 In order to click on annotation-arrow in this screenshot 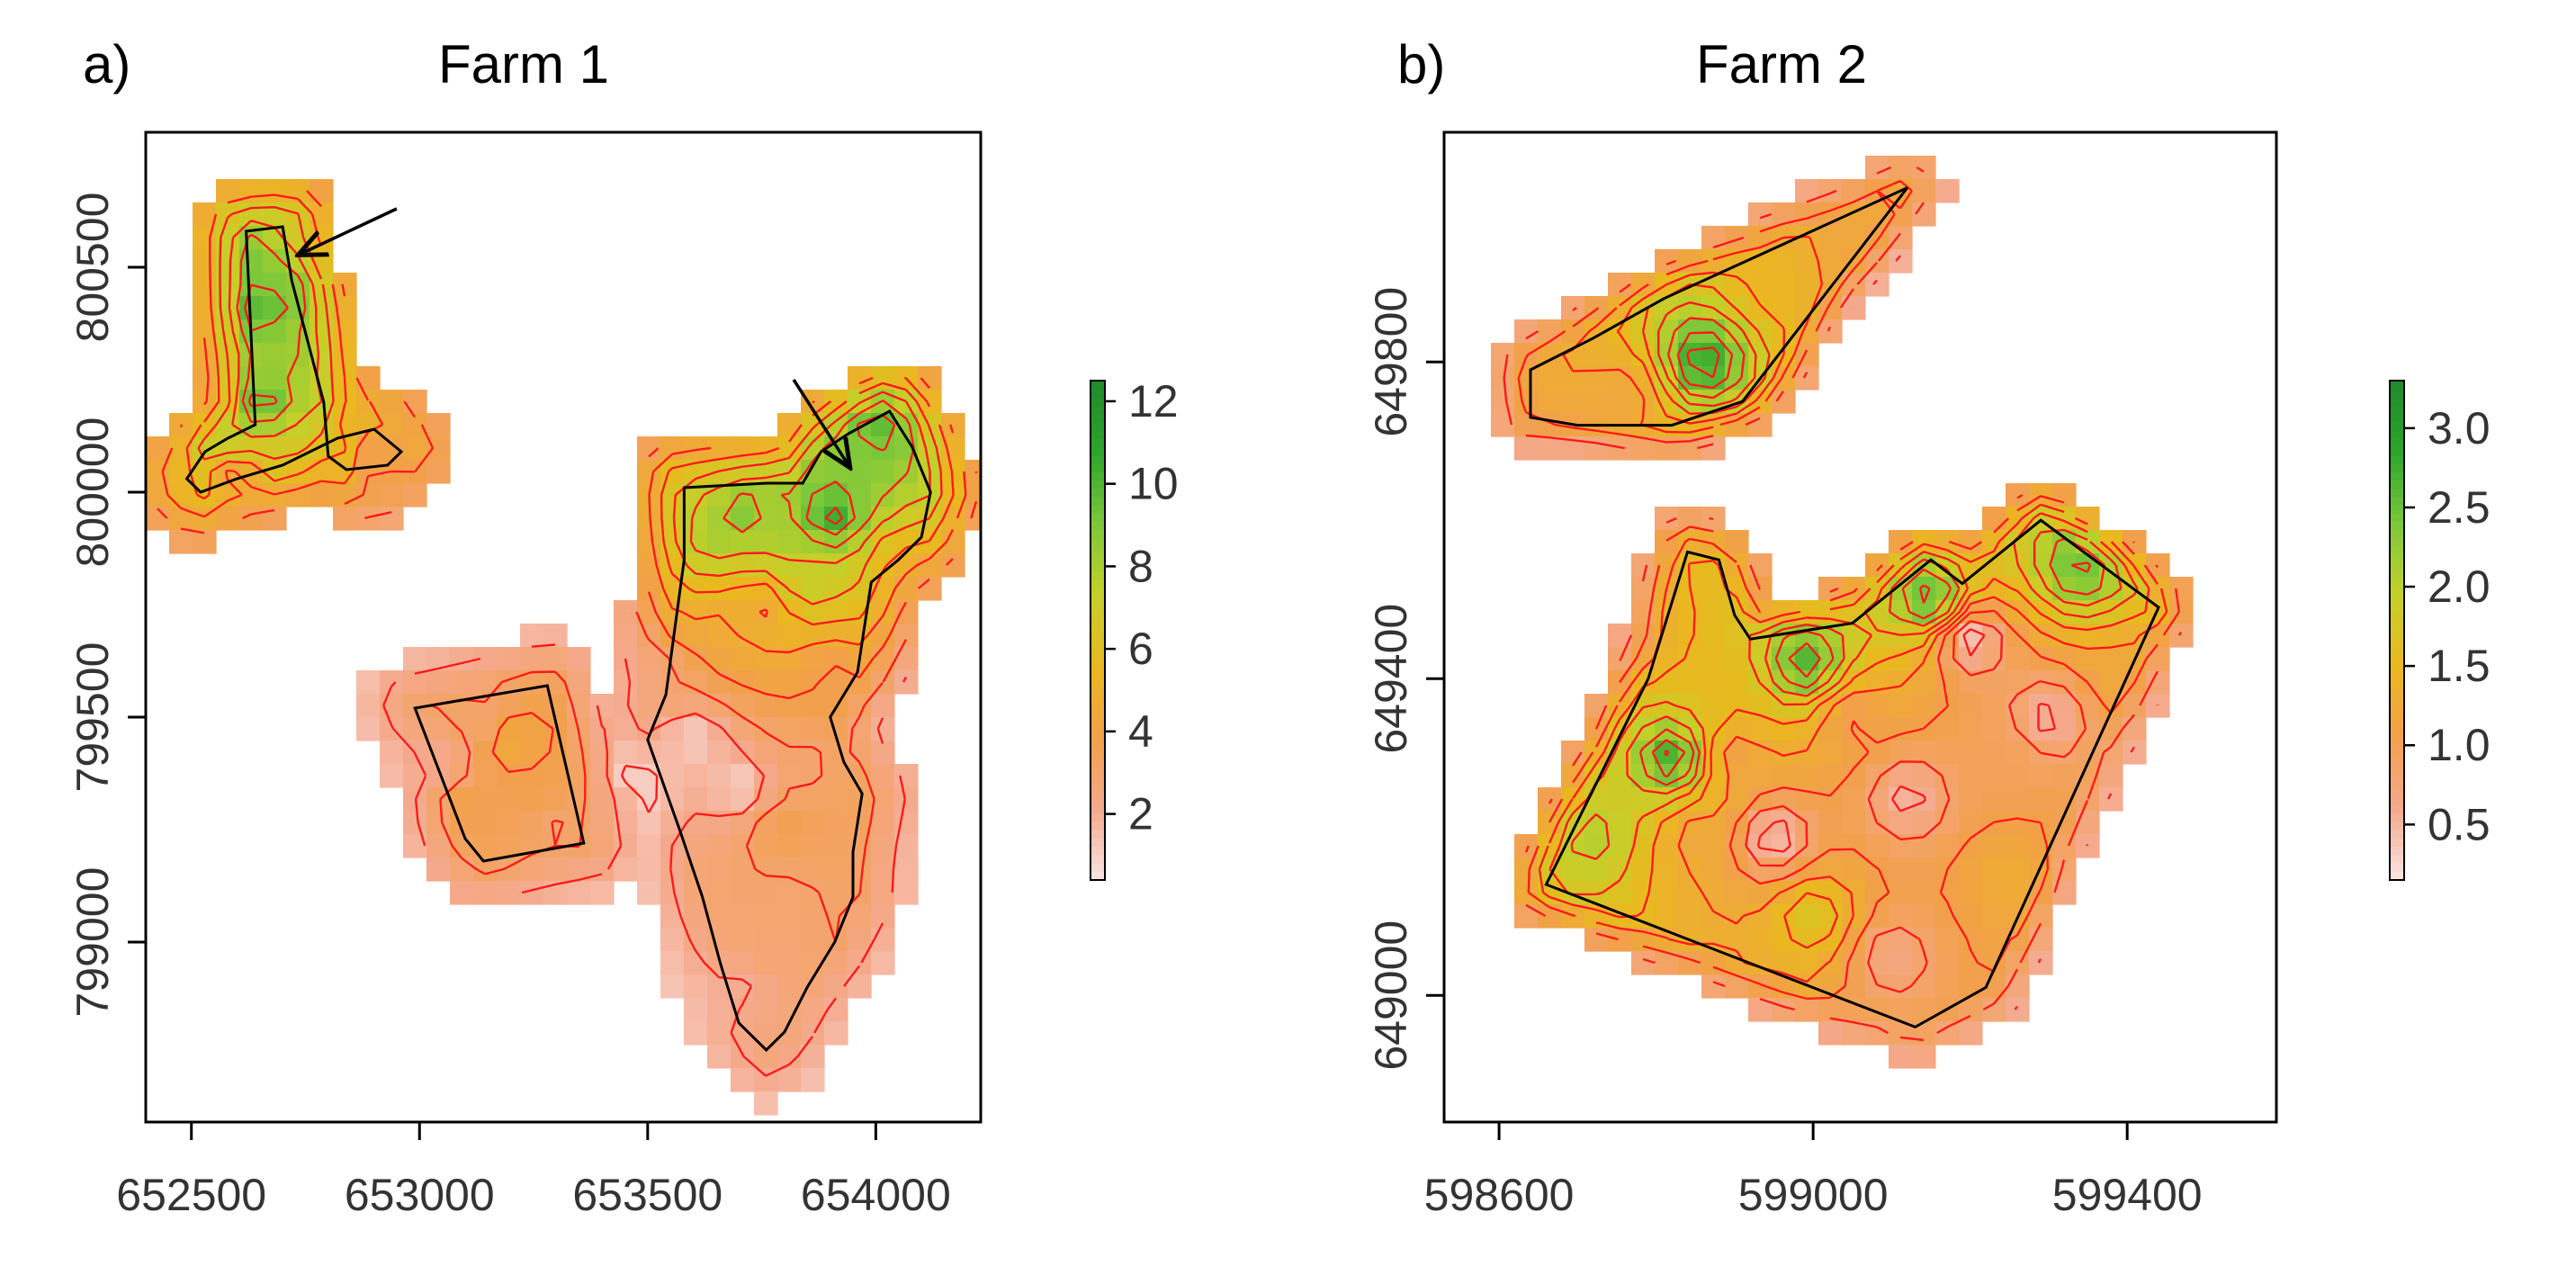, I will do `click(820, 422)`.